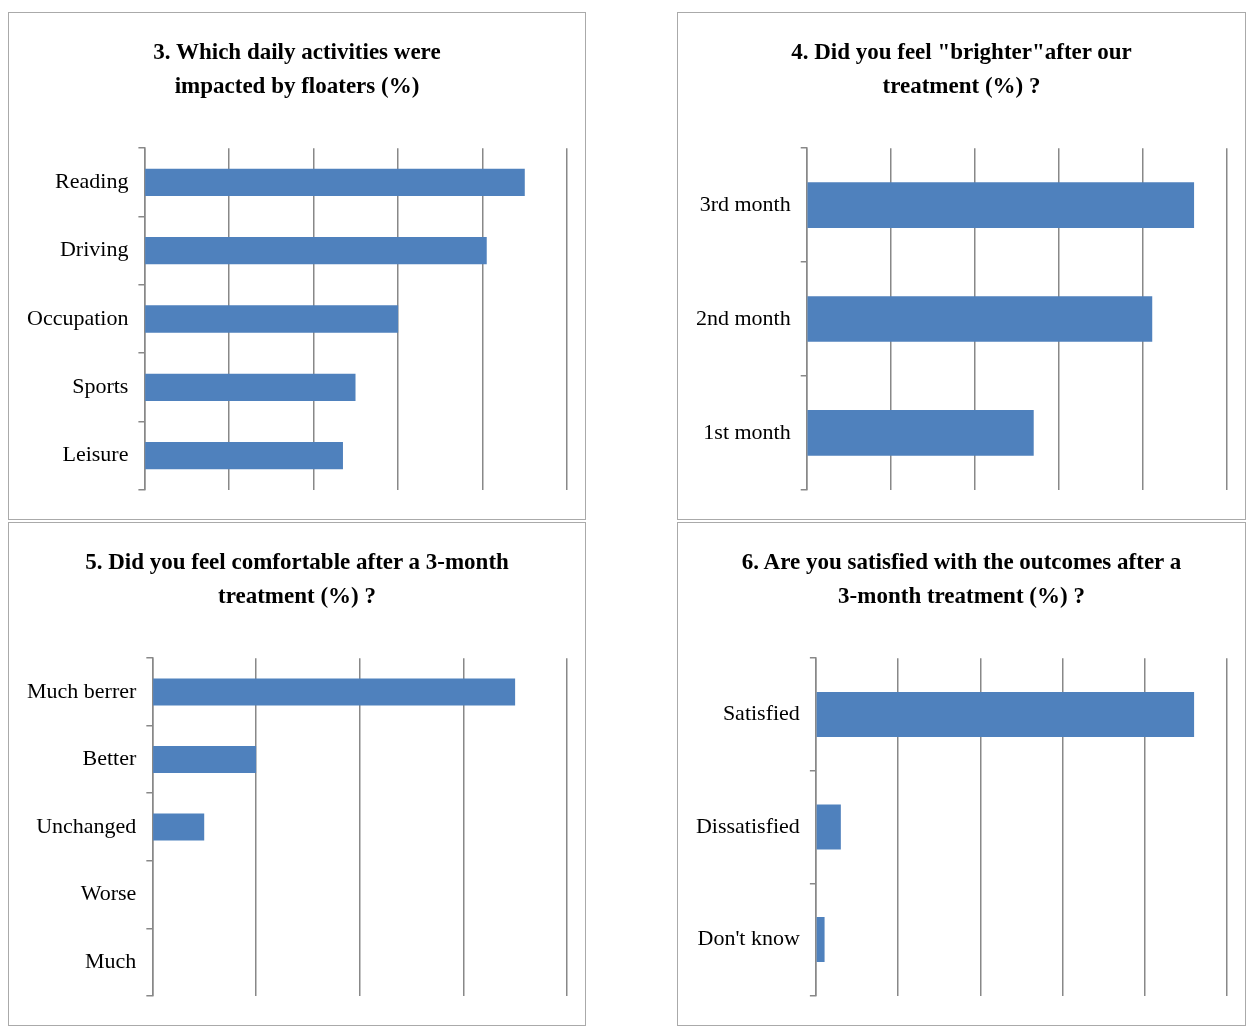 The image size is (1246, 1026). What do you see at coordinates (747, 825) in the screenshot?
I see `y-tick-label: Dissatisfied` at bounding box center [747, 825].